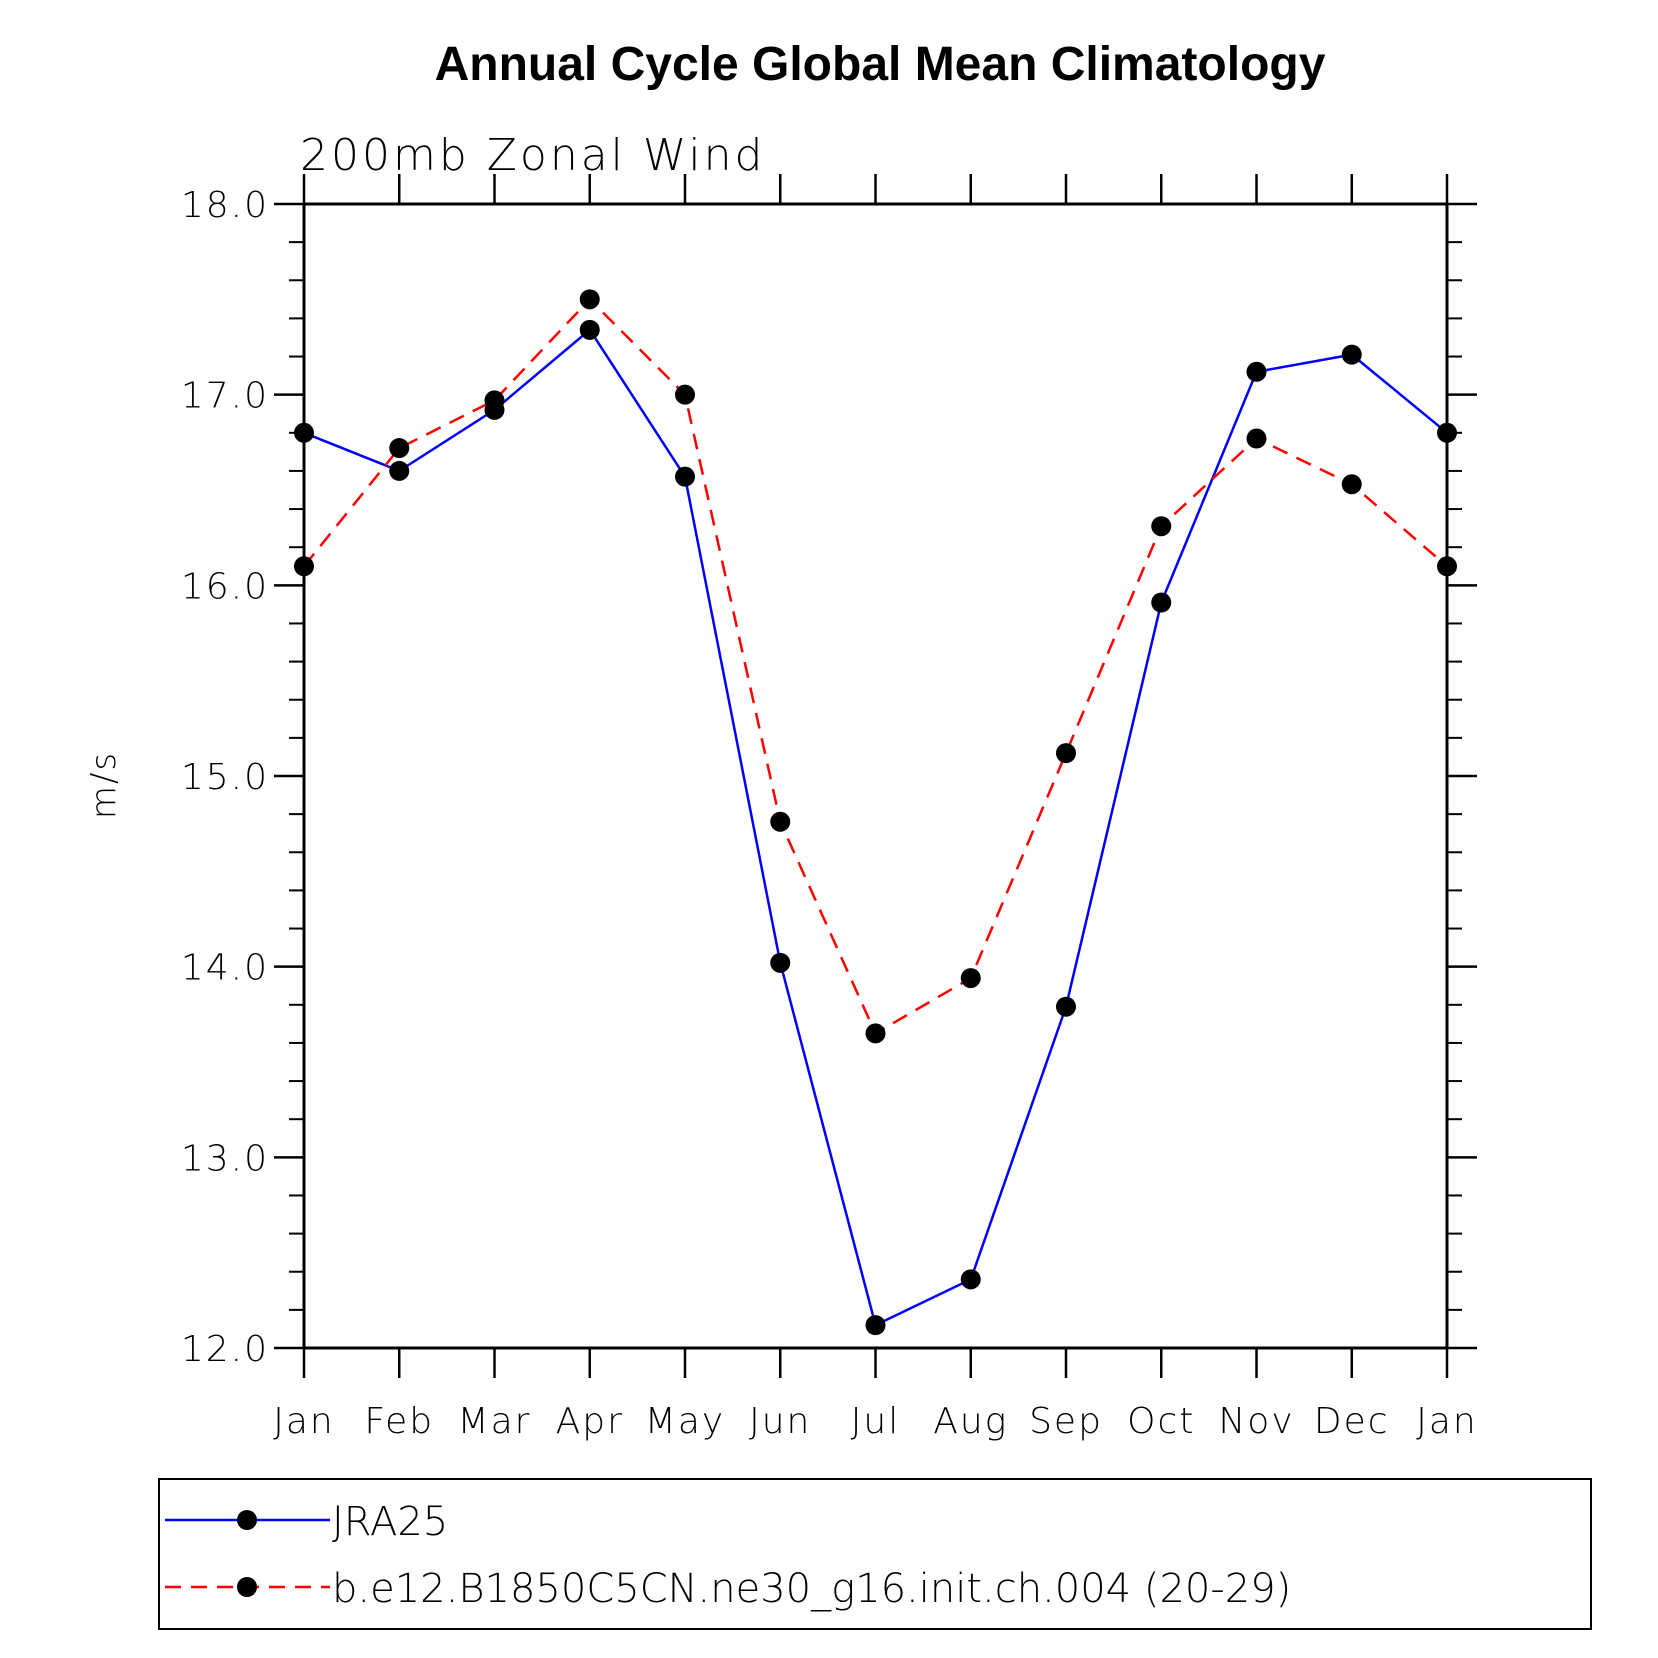 The height and width of the screenshot is (1658, 1658). Describe the element at coordinates (390, 1522) in the screenshot. I see `legend-label-jra25: JRA25` at that location.